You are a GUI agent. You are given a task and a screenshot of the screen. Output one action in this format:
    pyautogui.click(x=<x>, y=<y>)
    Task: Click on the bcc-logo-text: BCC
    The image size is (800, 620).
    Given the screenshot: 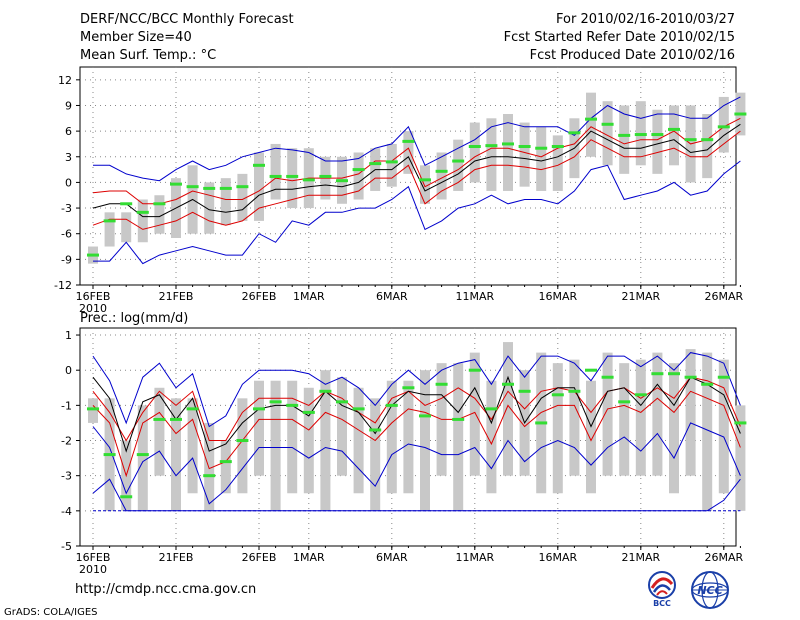 What is the action you would take?
    pyautogui.click(x=662, y=603)
    